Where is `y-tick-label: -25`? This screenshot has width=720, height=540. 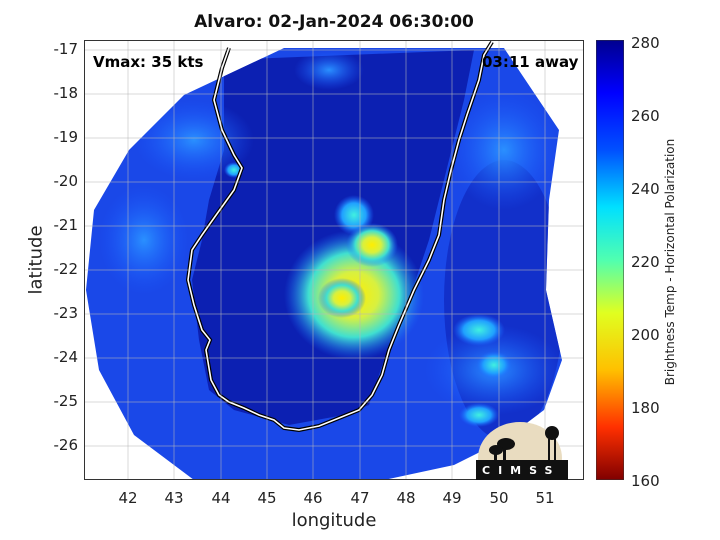
y-tick-label: -25 is located at coordinates (66, 401).